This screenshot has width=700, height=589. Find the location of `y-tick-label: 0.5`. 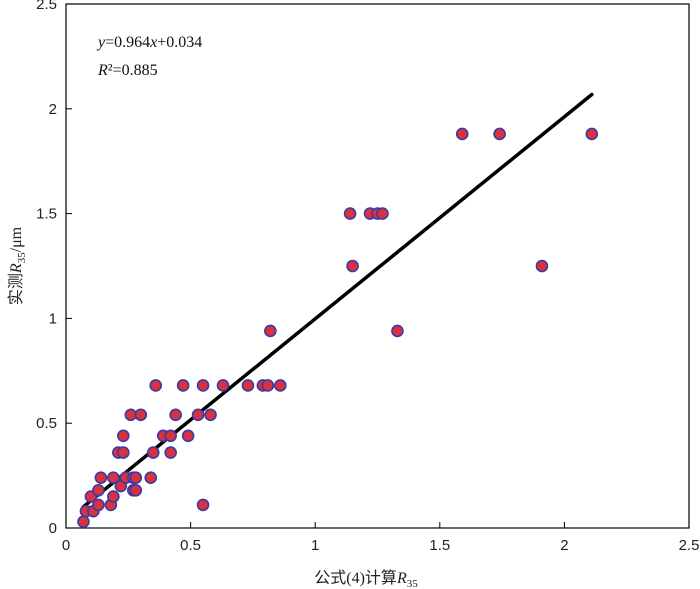

y-tick-label: 0.5 is located at coordinates (46, 423).